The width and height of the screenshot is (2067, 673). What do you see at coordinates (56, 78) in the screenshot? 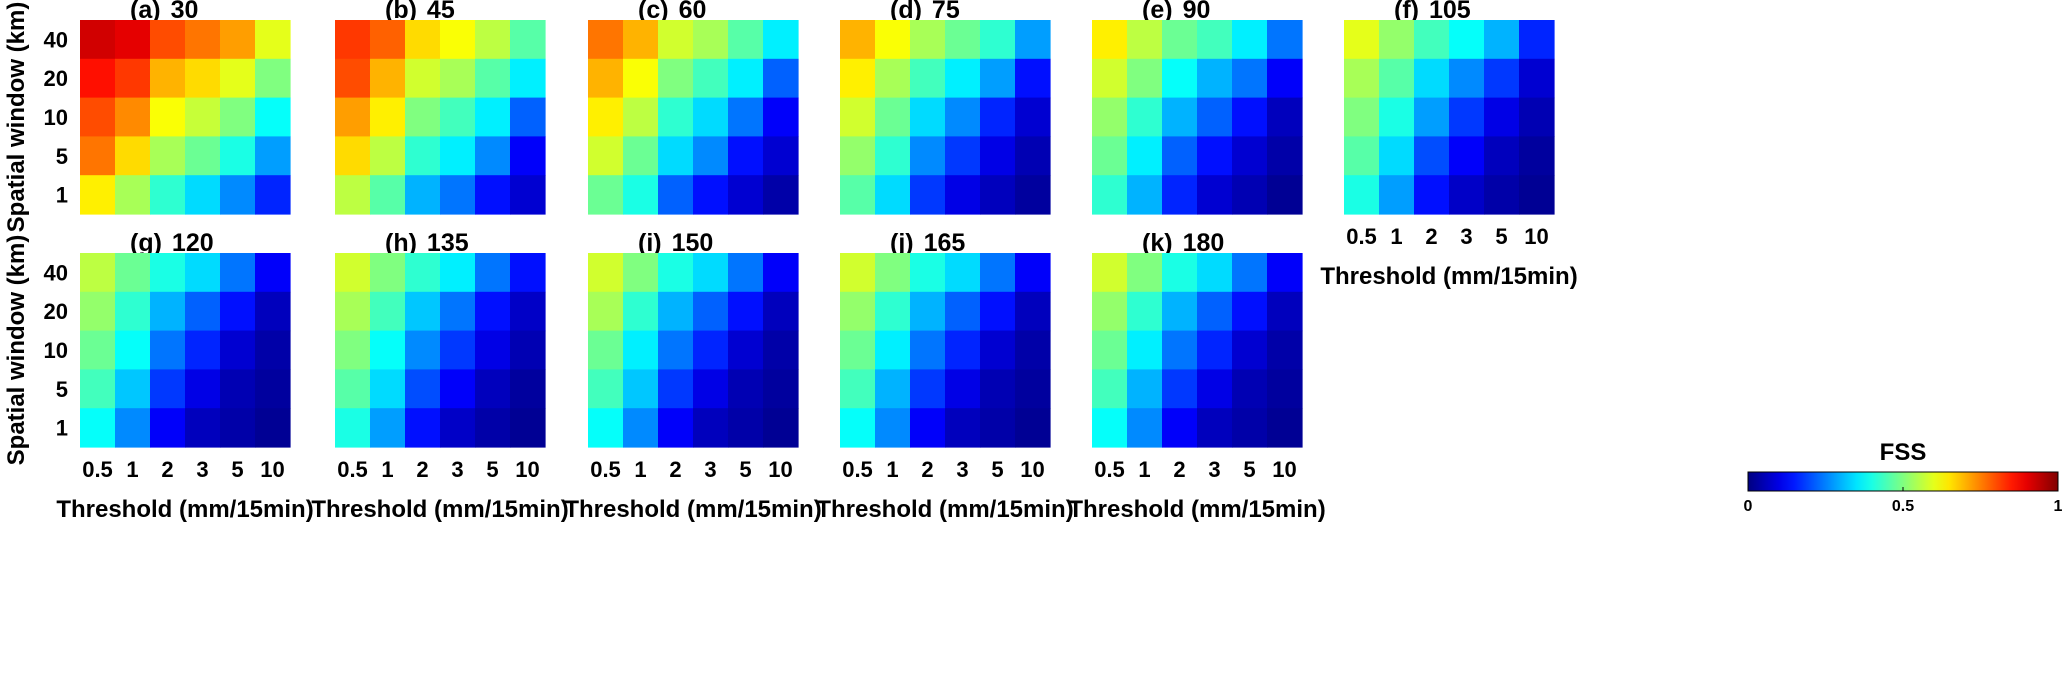
I see `y-tick-label: 20` at bounding box center [56, 78].